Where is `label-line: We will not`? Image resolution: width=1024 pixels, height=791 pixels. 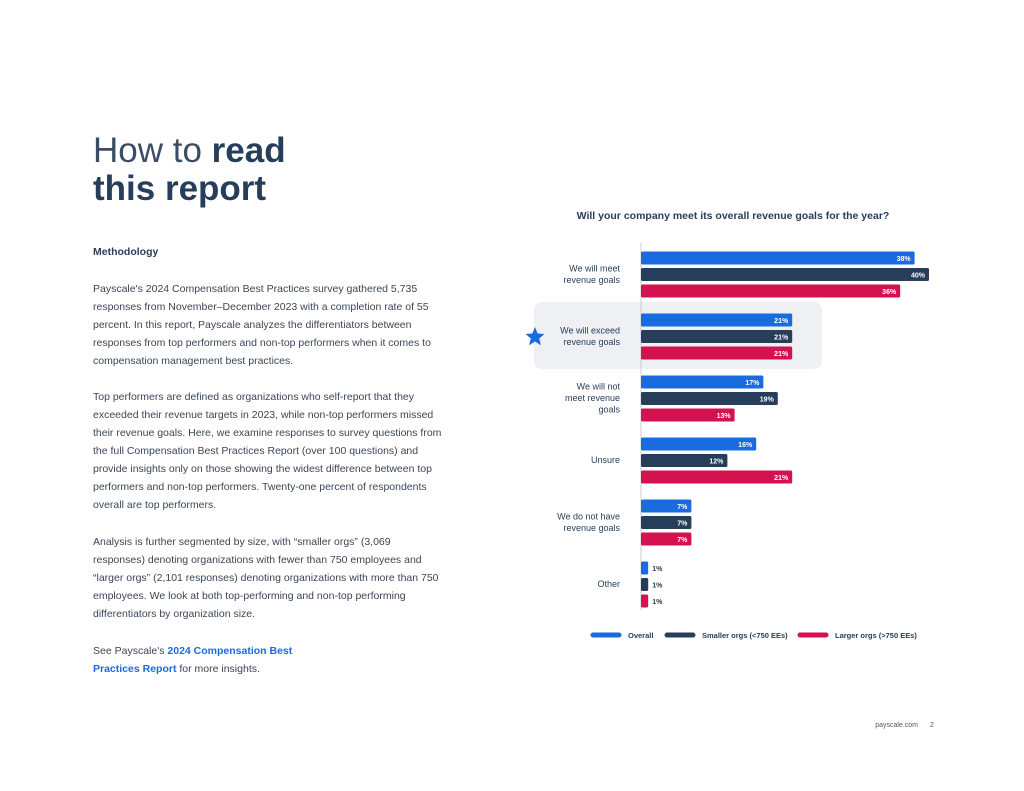 label-line: We will not is located at coordinates (599, 387).